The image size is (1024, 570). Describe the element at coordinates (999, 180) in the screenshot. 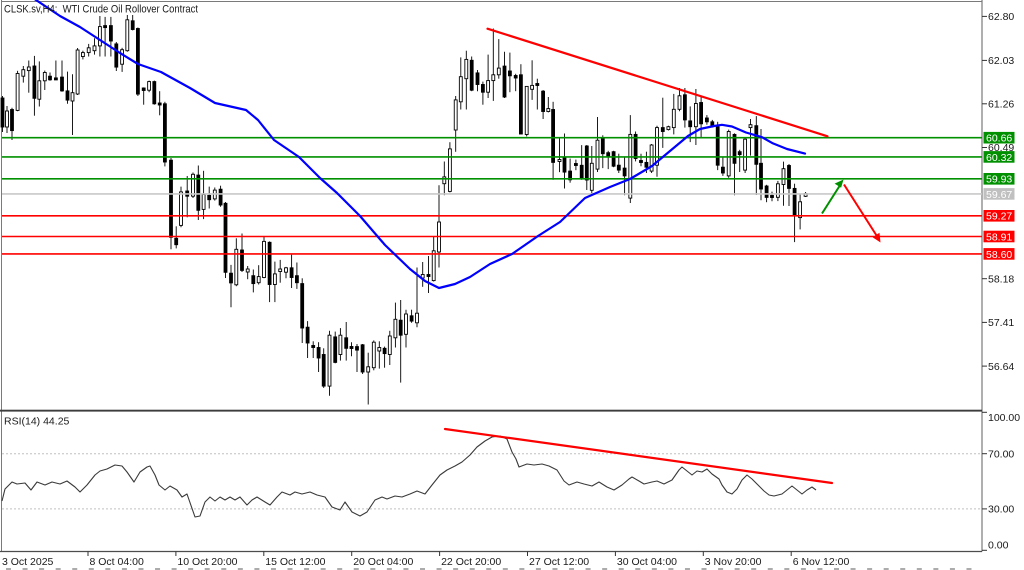

I see `svg-text: 59.93` at that location.